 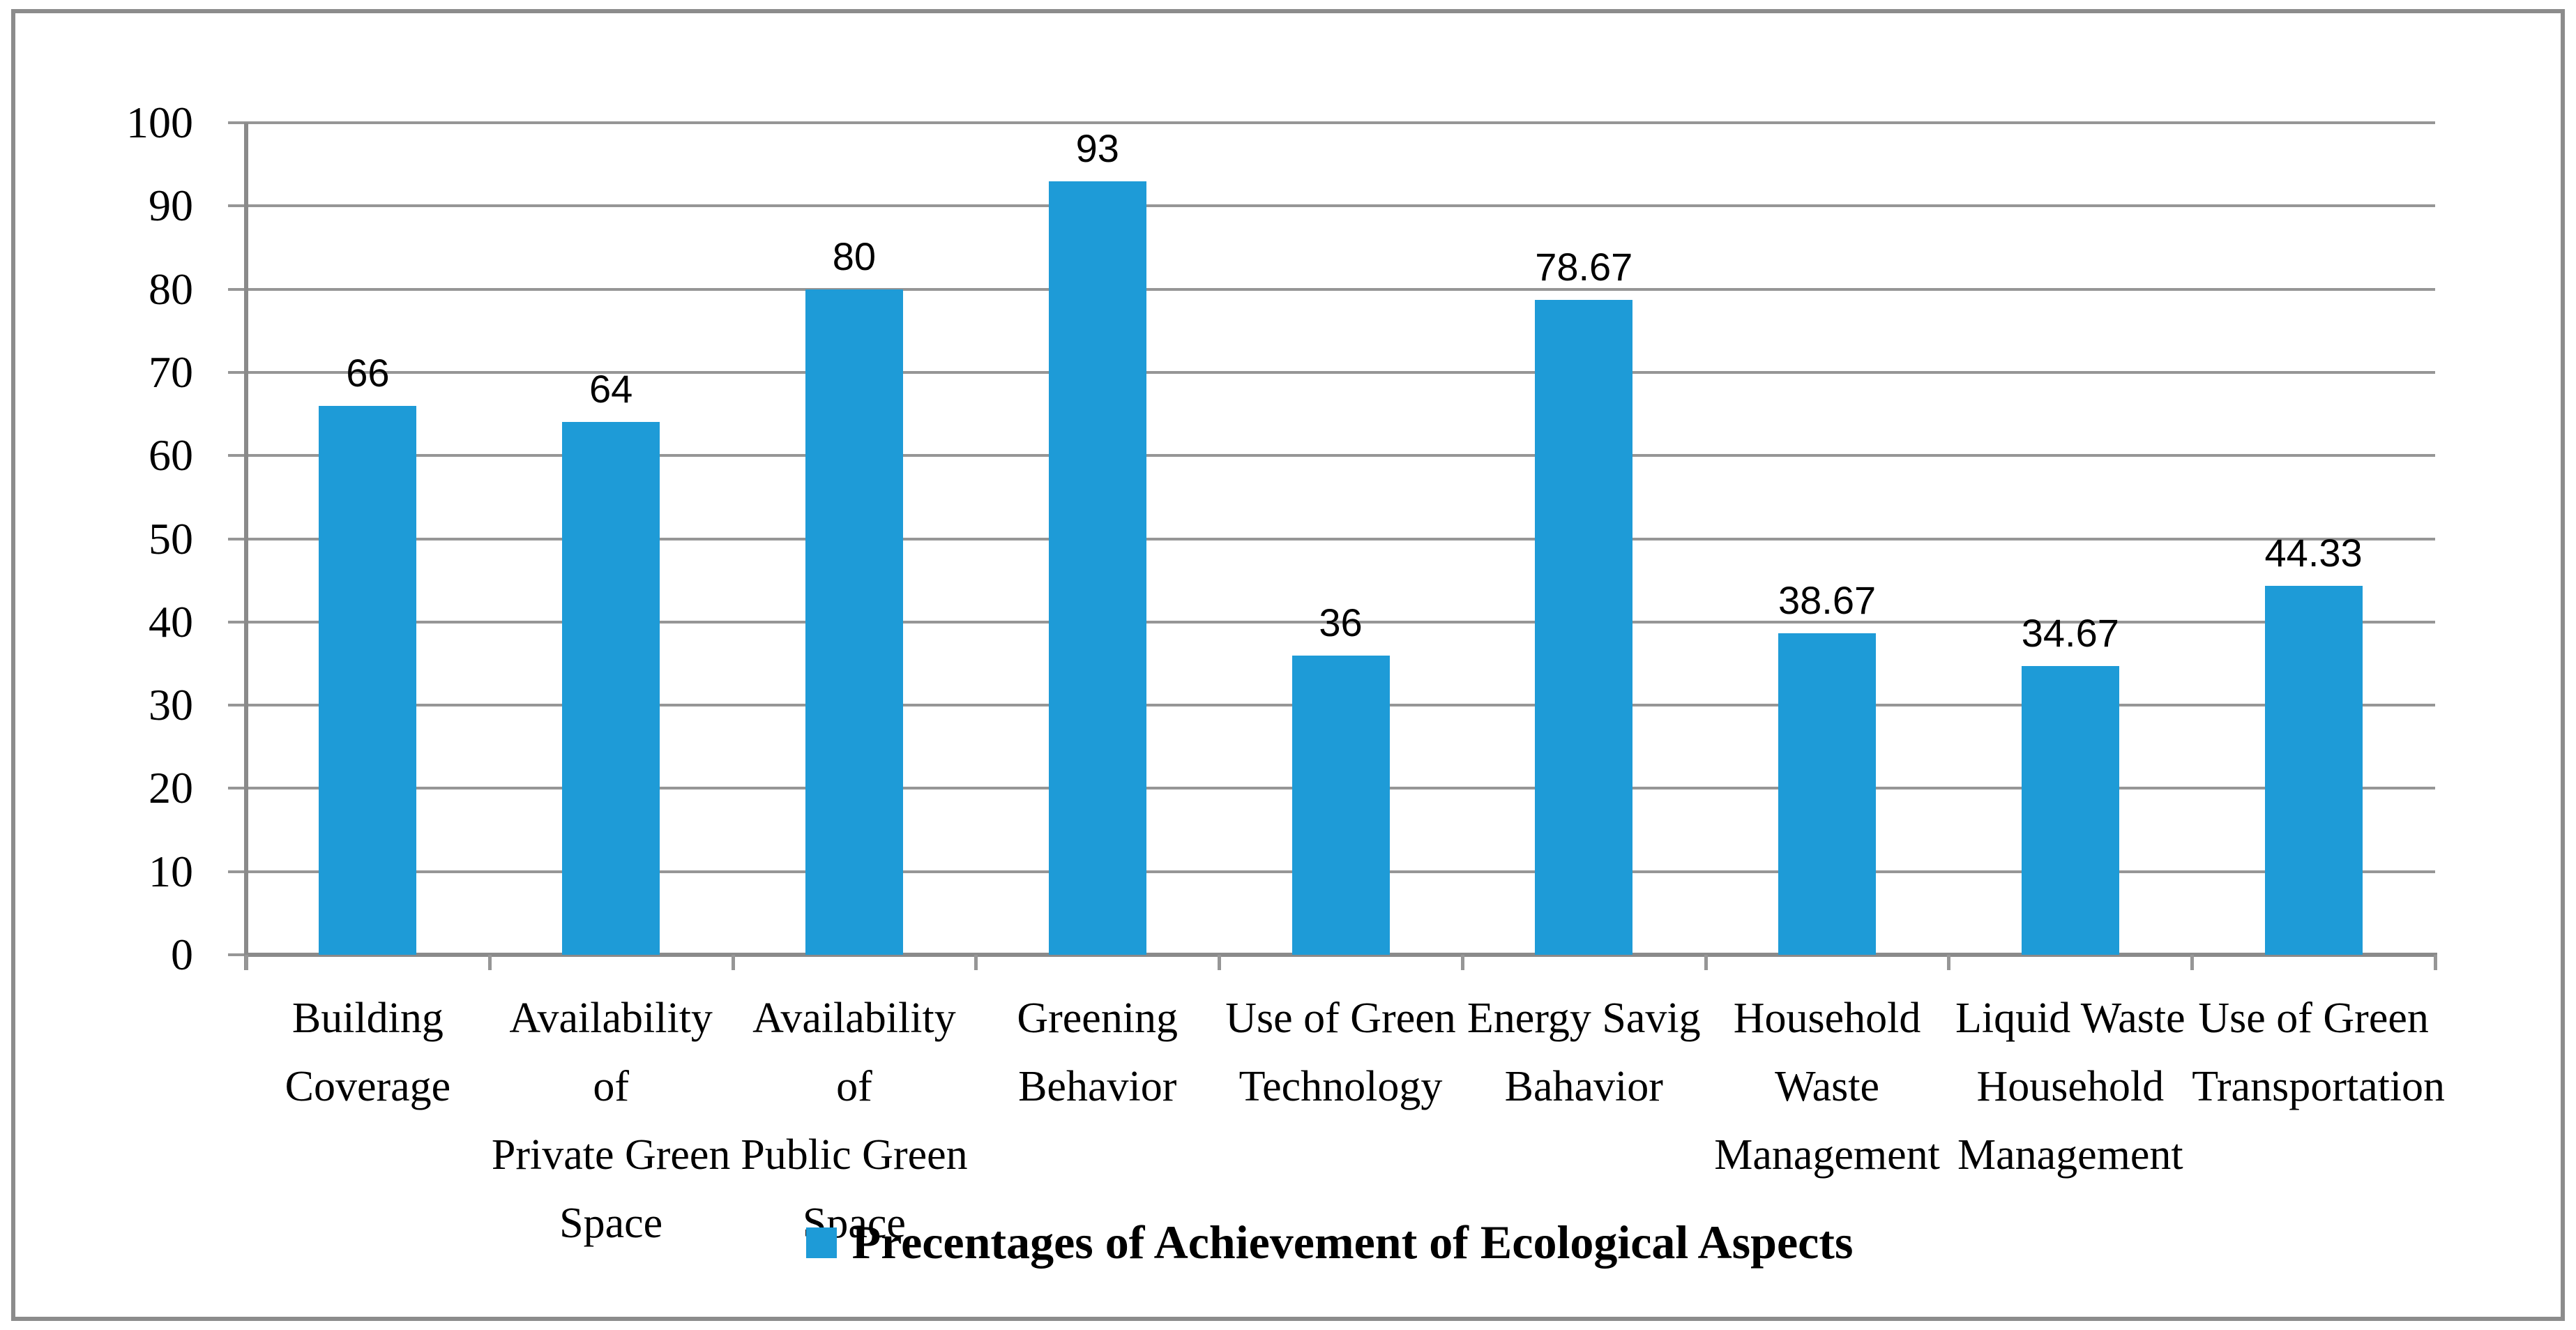 I want to click on category-label: Greening Behavior, so click(x=1098, y=1052).